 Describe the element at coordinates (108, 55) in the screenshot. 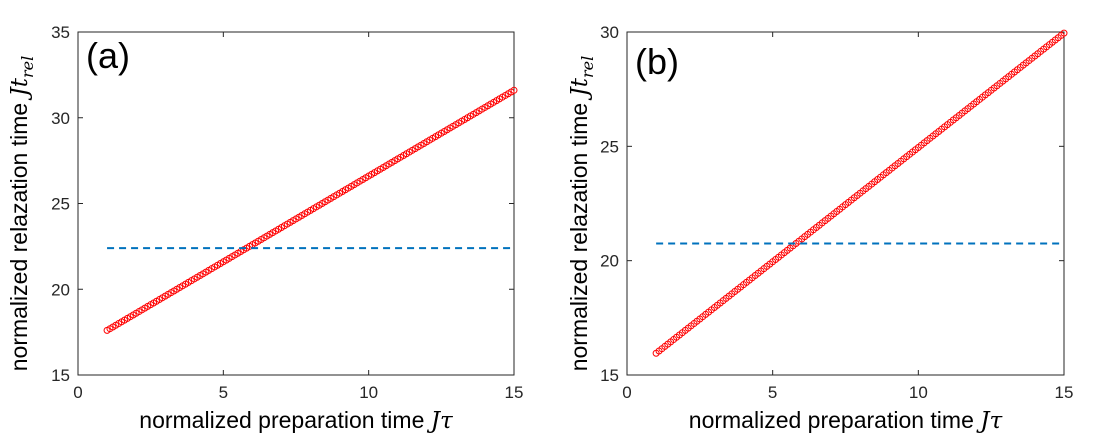

I see `panel-label: (a)` at that location.